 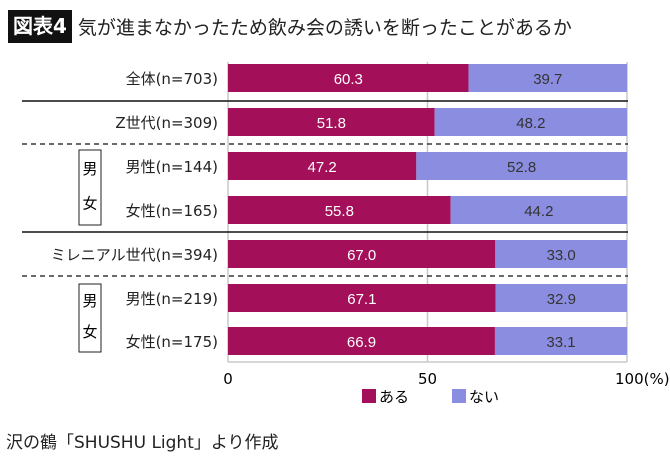 What do you see at coordinates (40, 26) in the screenshot?
I see `figure-label: 図表4` at bounding box center [40, 26].